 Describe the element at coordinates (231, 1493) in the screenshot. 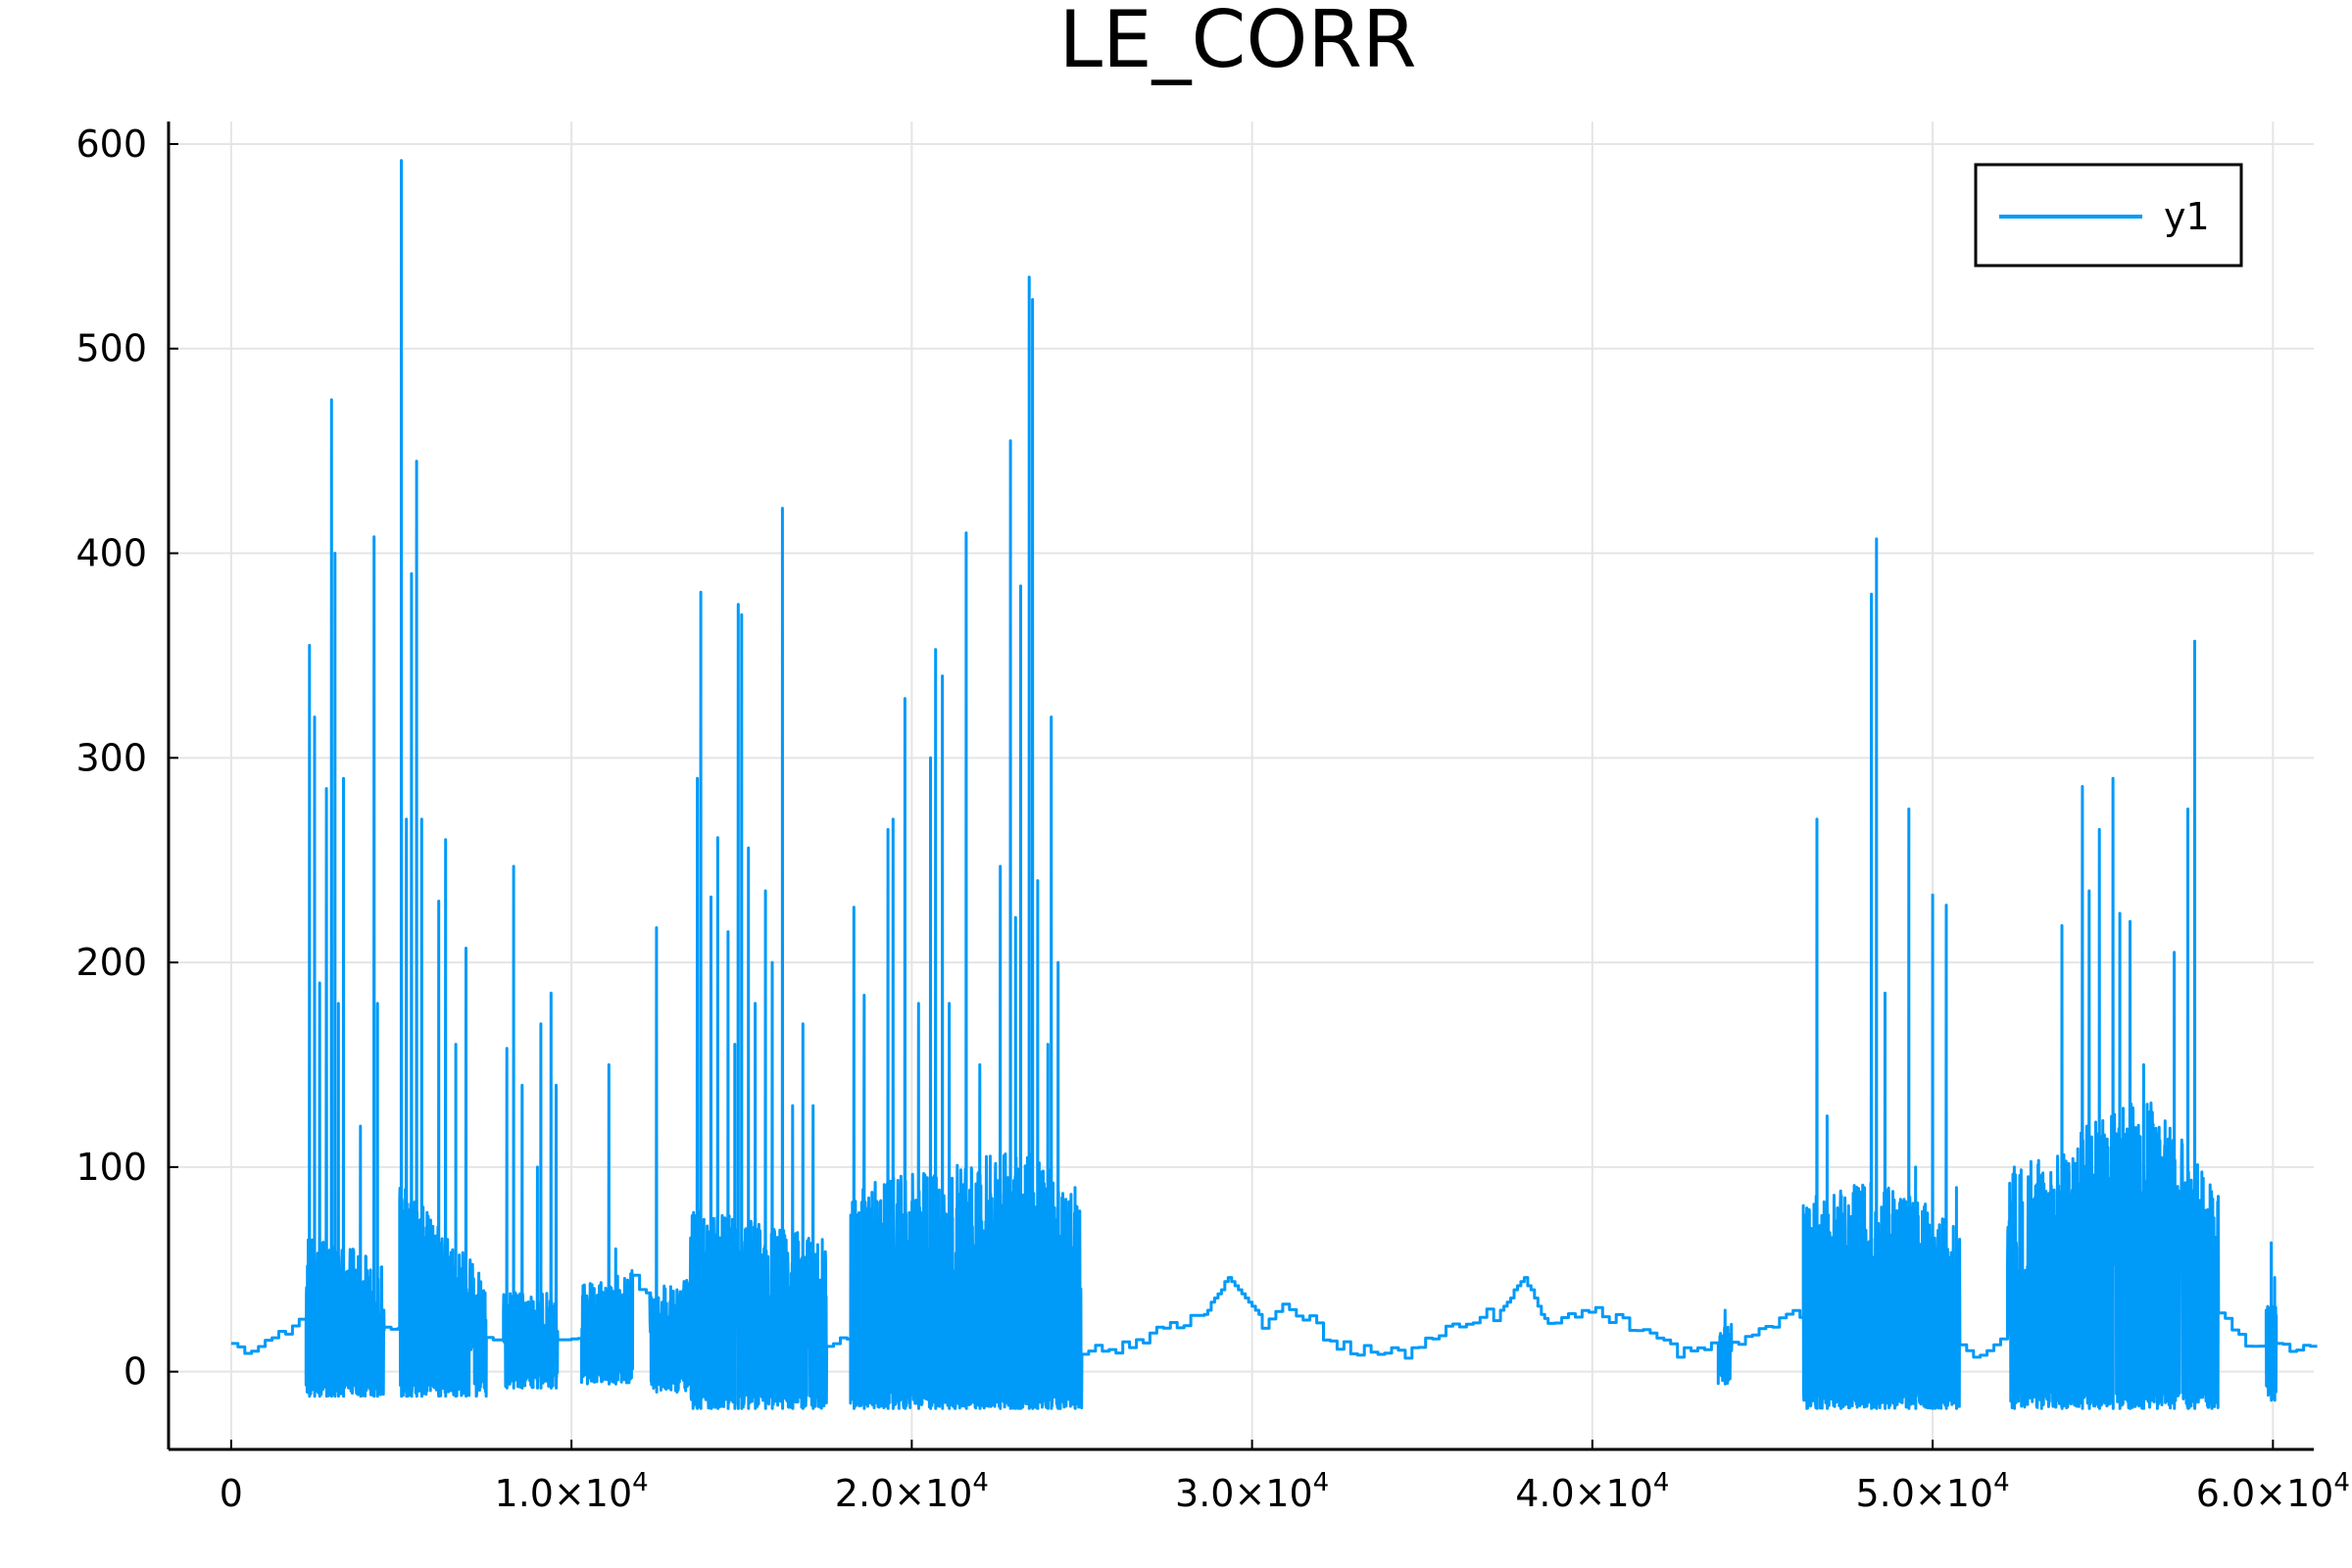

I see `x-tick-label: 0` at that location.